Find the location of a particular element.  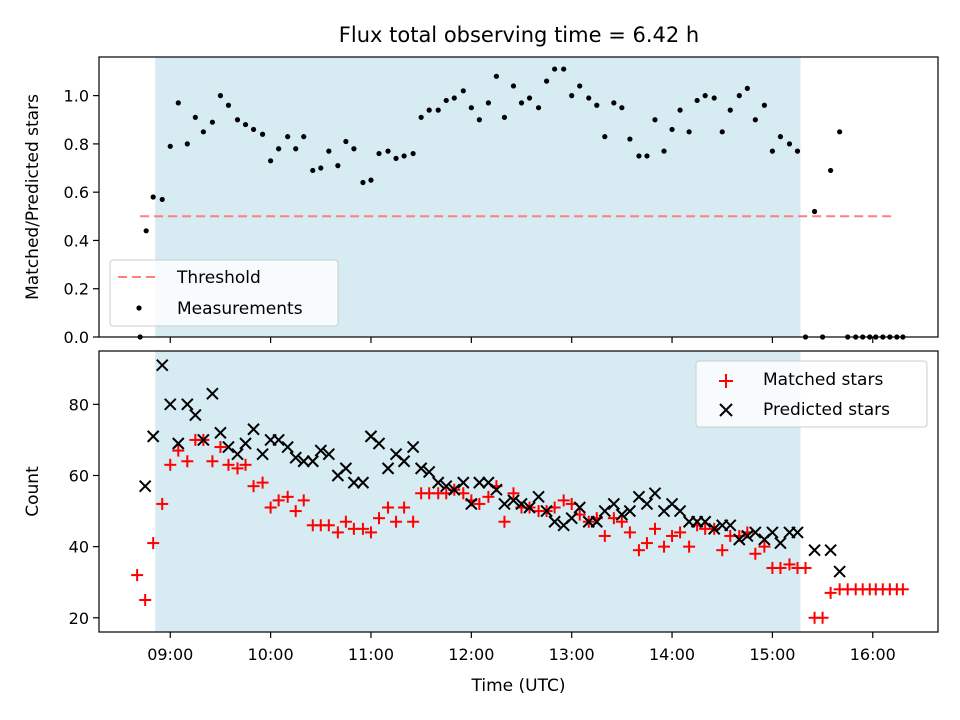

y-tick-label: 20 is located at coordinates (79, 618).